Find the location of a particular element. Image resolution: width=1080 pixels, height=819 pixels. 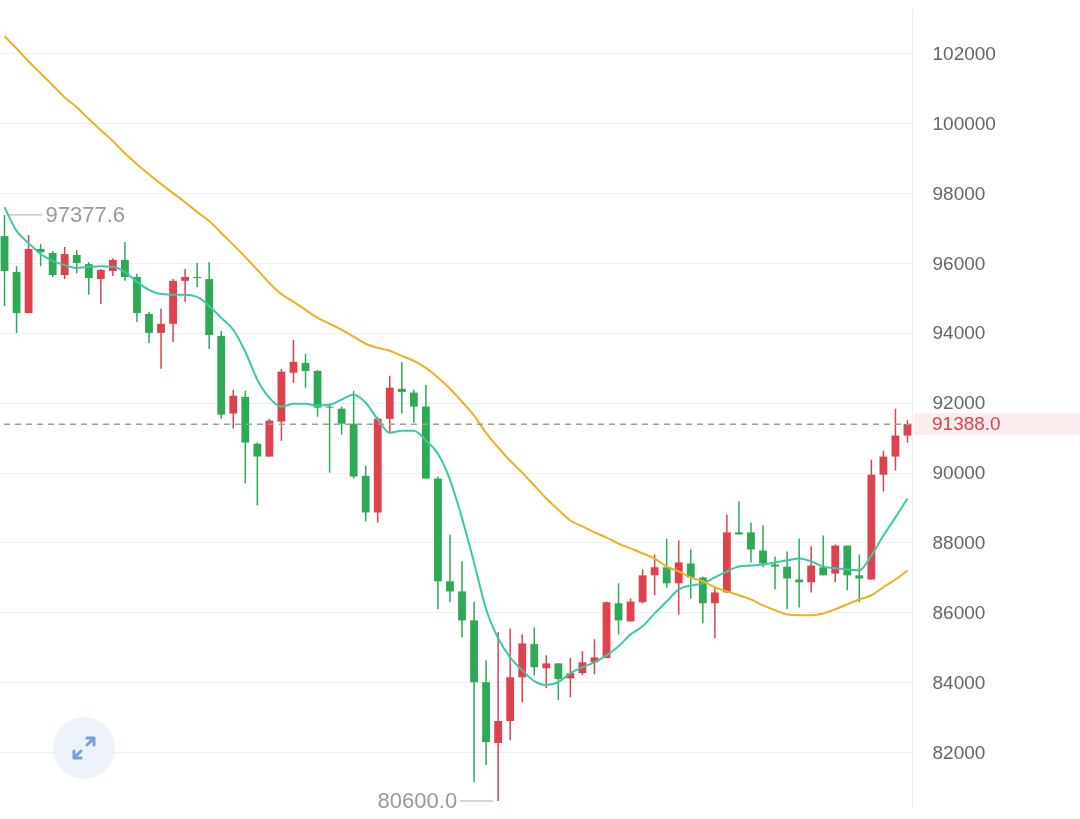

y-tick-label: 82000 is located at coordinates (959, 752).